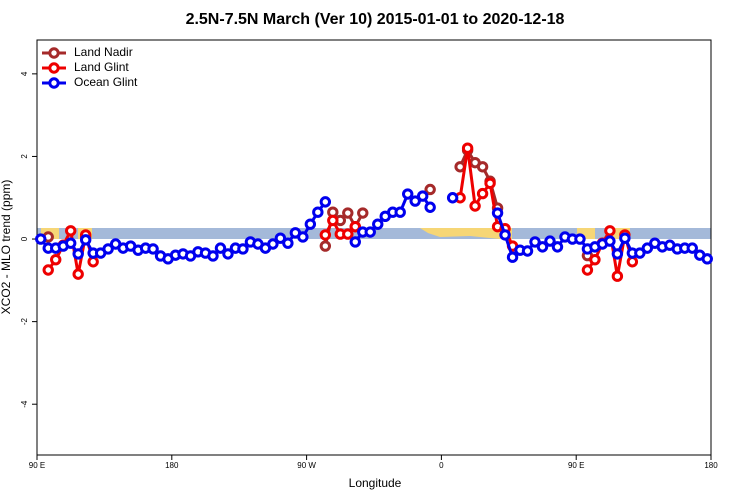 The height and width of the screenshot is (500, 750). What do you see at coordinates (24, 156) in the screenshot?
I see `y-tick-label: 2` at bounding box center [24, 156].